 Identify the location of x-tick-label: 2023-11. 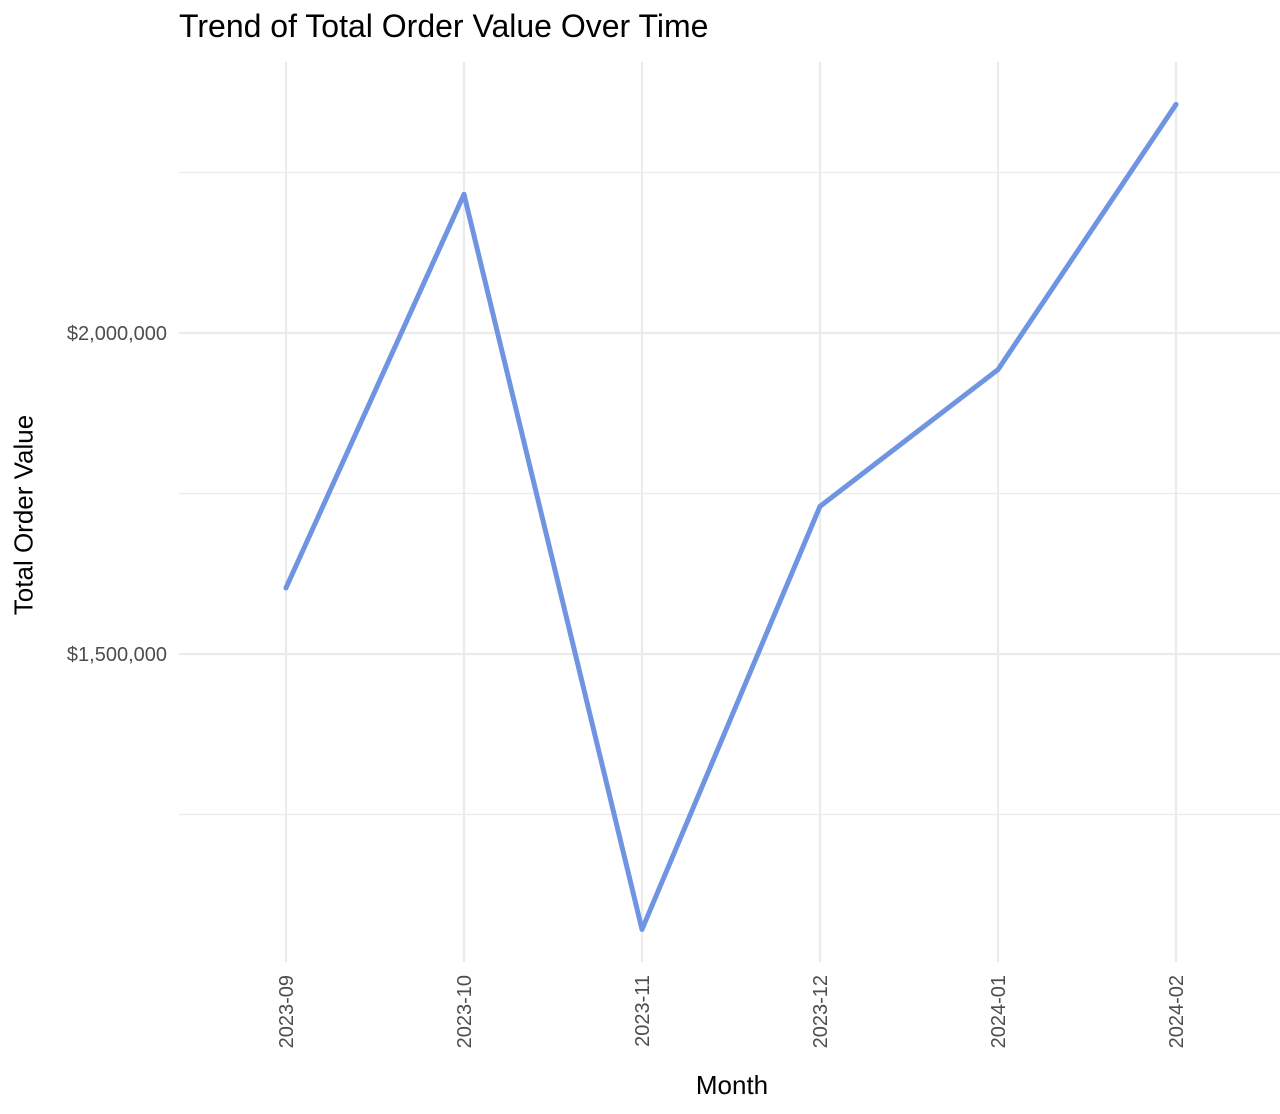
(643, 1011).